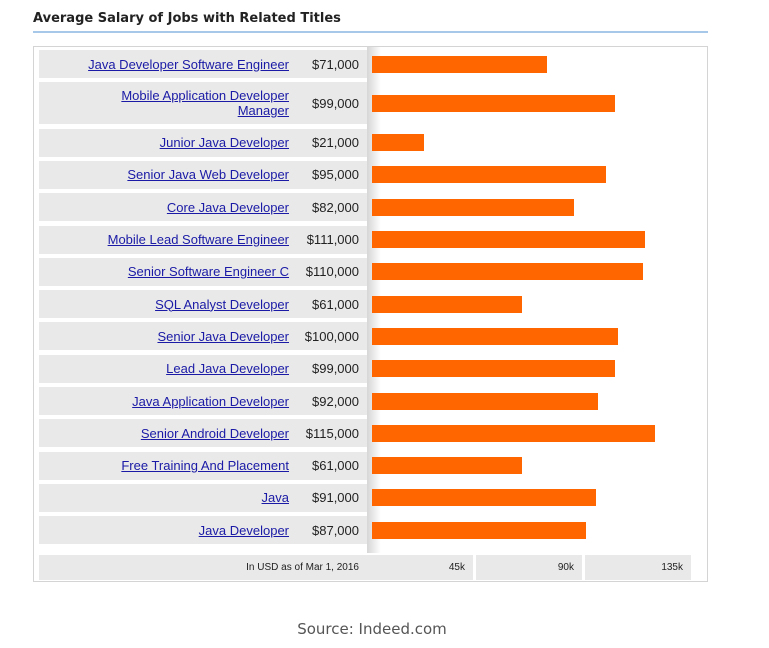 Image resolution: width=769 pixels, height=648 pixels. What do you see at coordinates (188, 64) in the screenshot?
I see `job-title-link: Java Developer Software Engineer` at bounding box center [188, 64].